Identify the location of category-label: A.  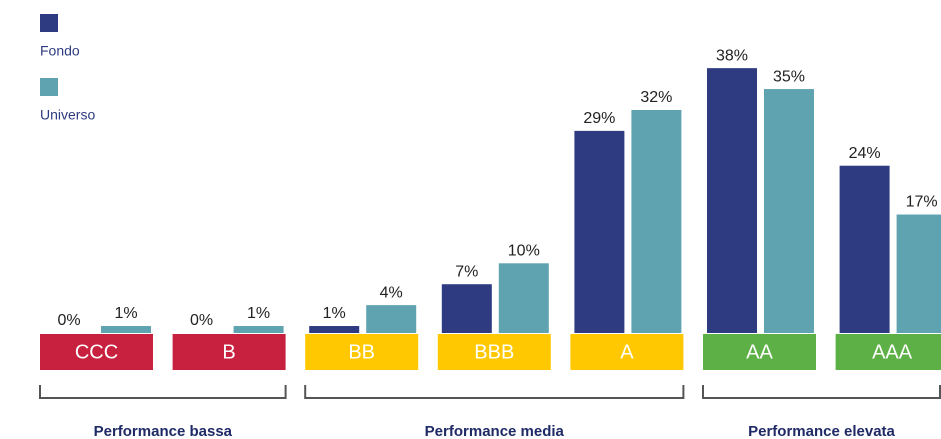
(627, 352).